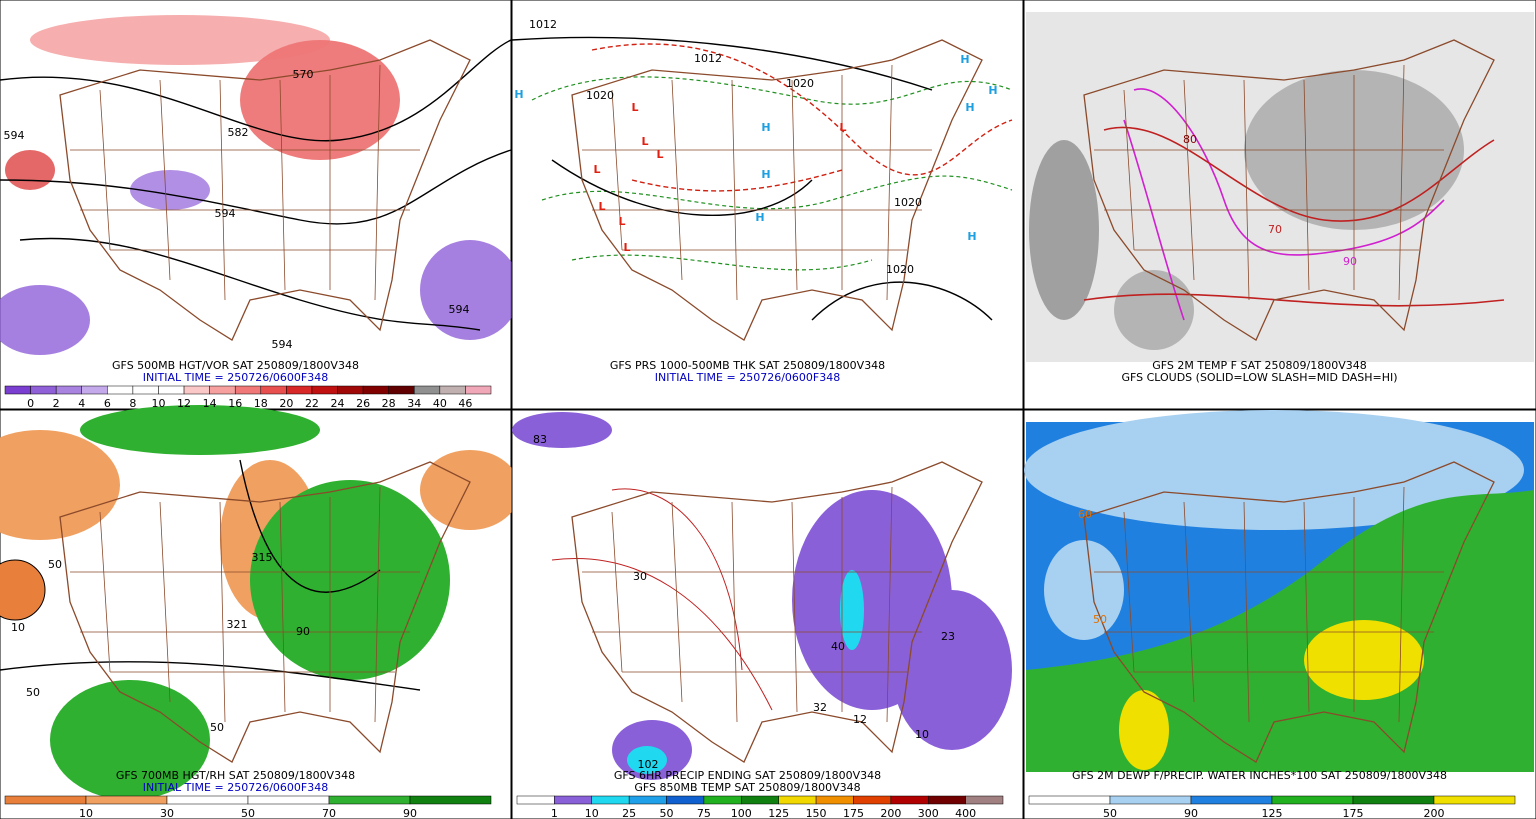 The height and width of the screenshot is (819, 1536). Describe the element at coordinates (778, 813) in the screenshot. I see `colorbar-label: 125` at that location.